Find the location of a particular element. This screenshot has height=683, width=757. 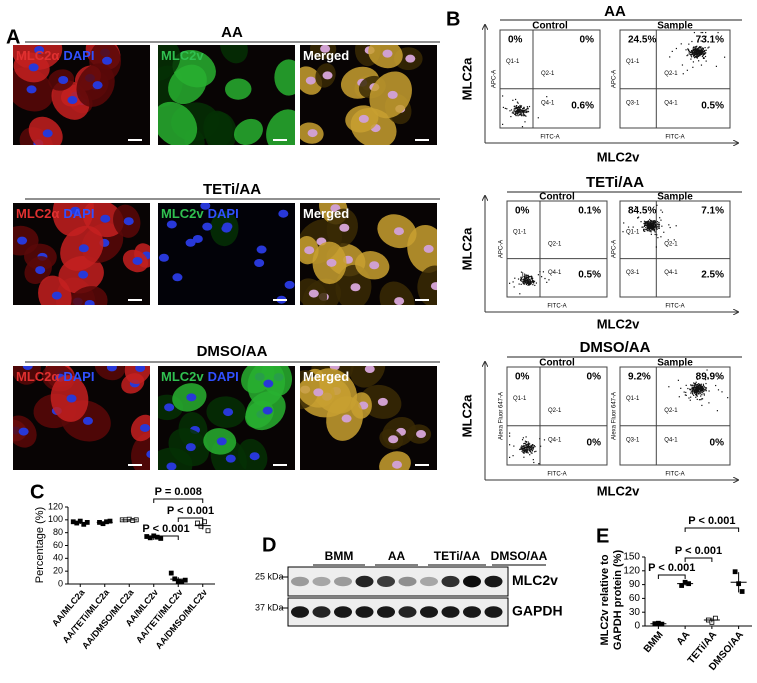

quadrant-percent: 9.2% is located at coordinates (639, 377).